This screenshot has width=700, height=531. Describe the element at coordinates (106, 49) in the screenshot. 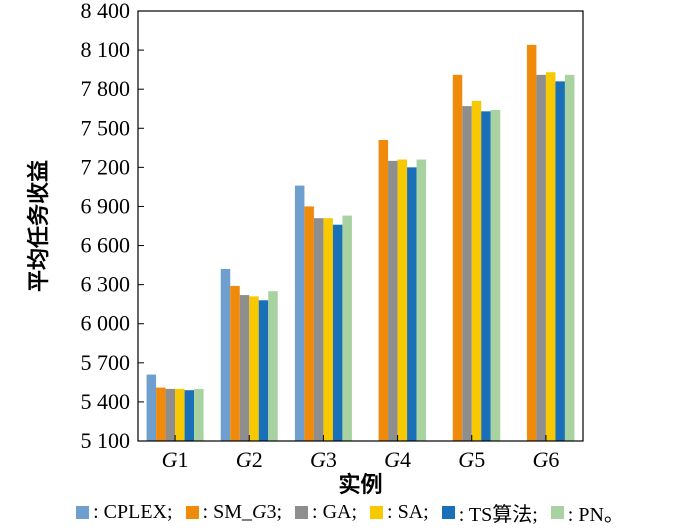

I see `y-tick-label: 8 100` at that location.